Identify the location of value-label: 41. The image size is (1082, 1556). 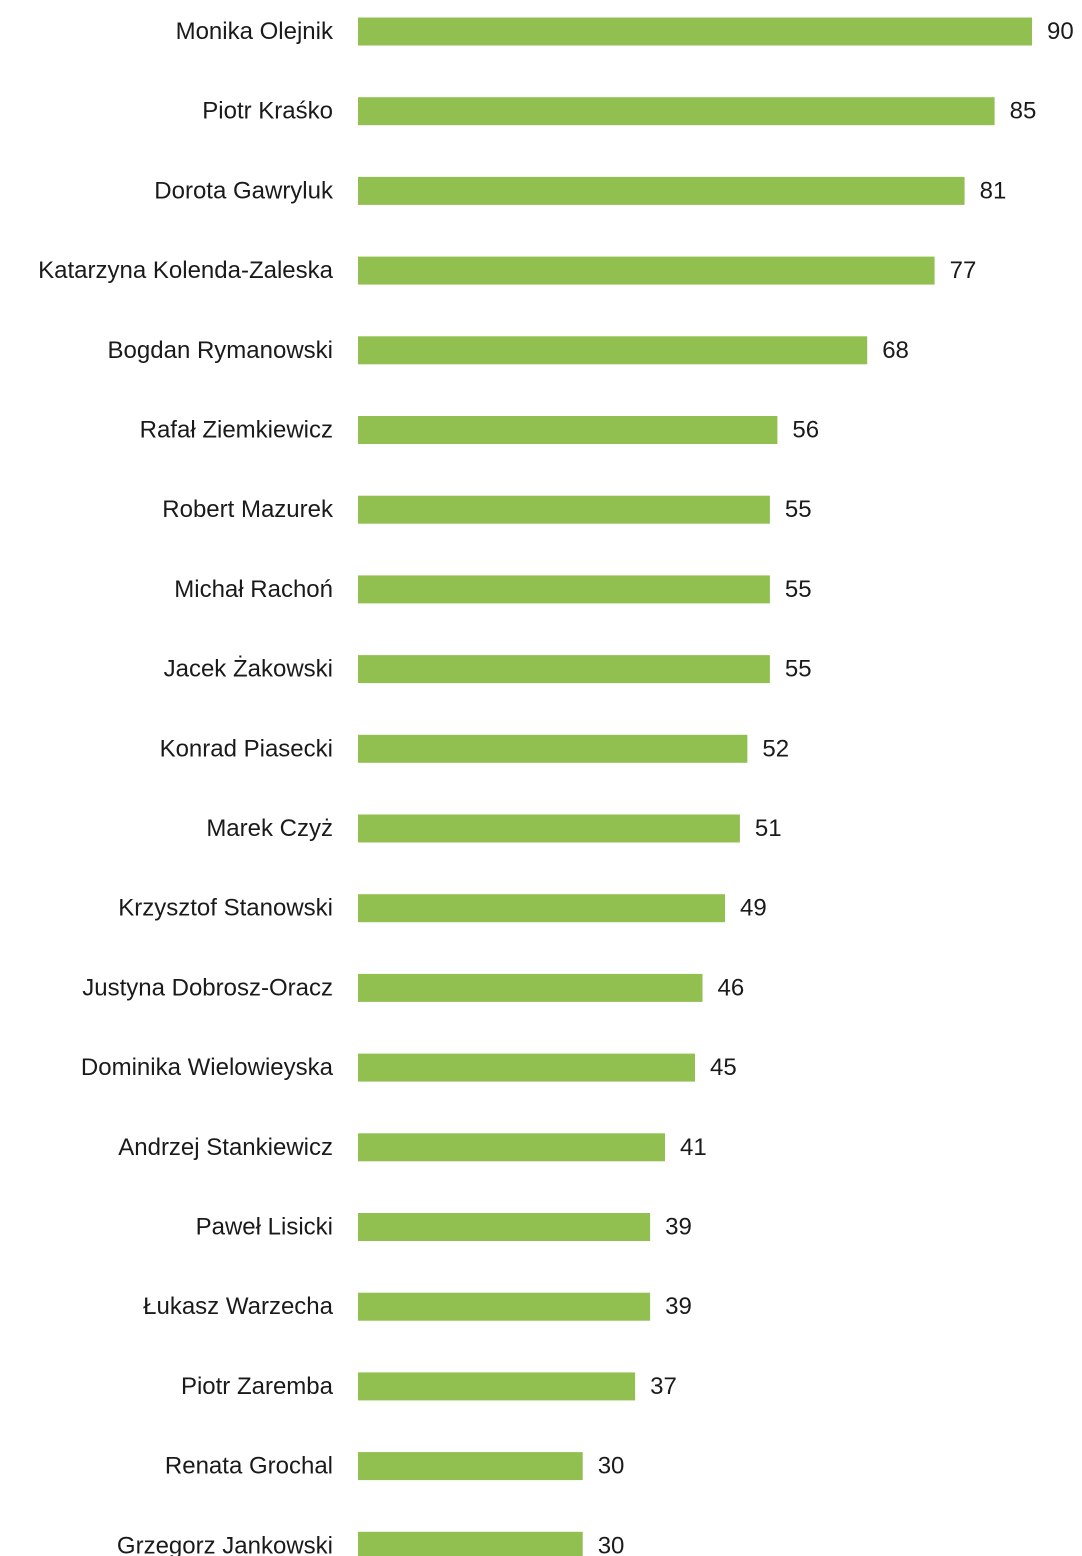
(693, 1147).